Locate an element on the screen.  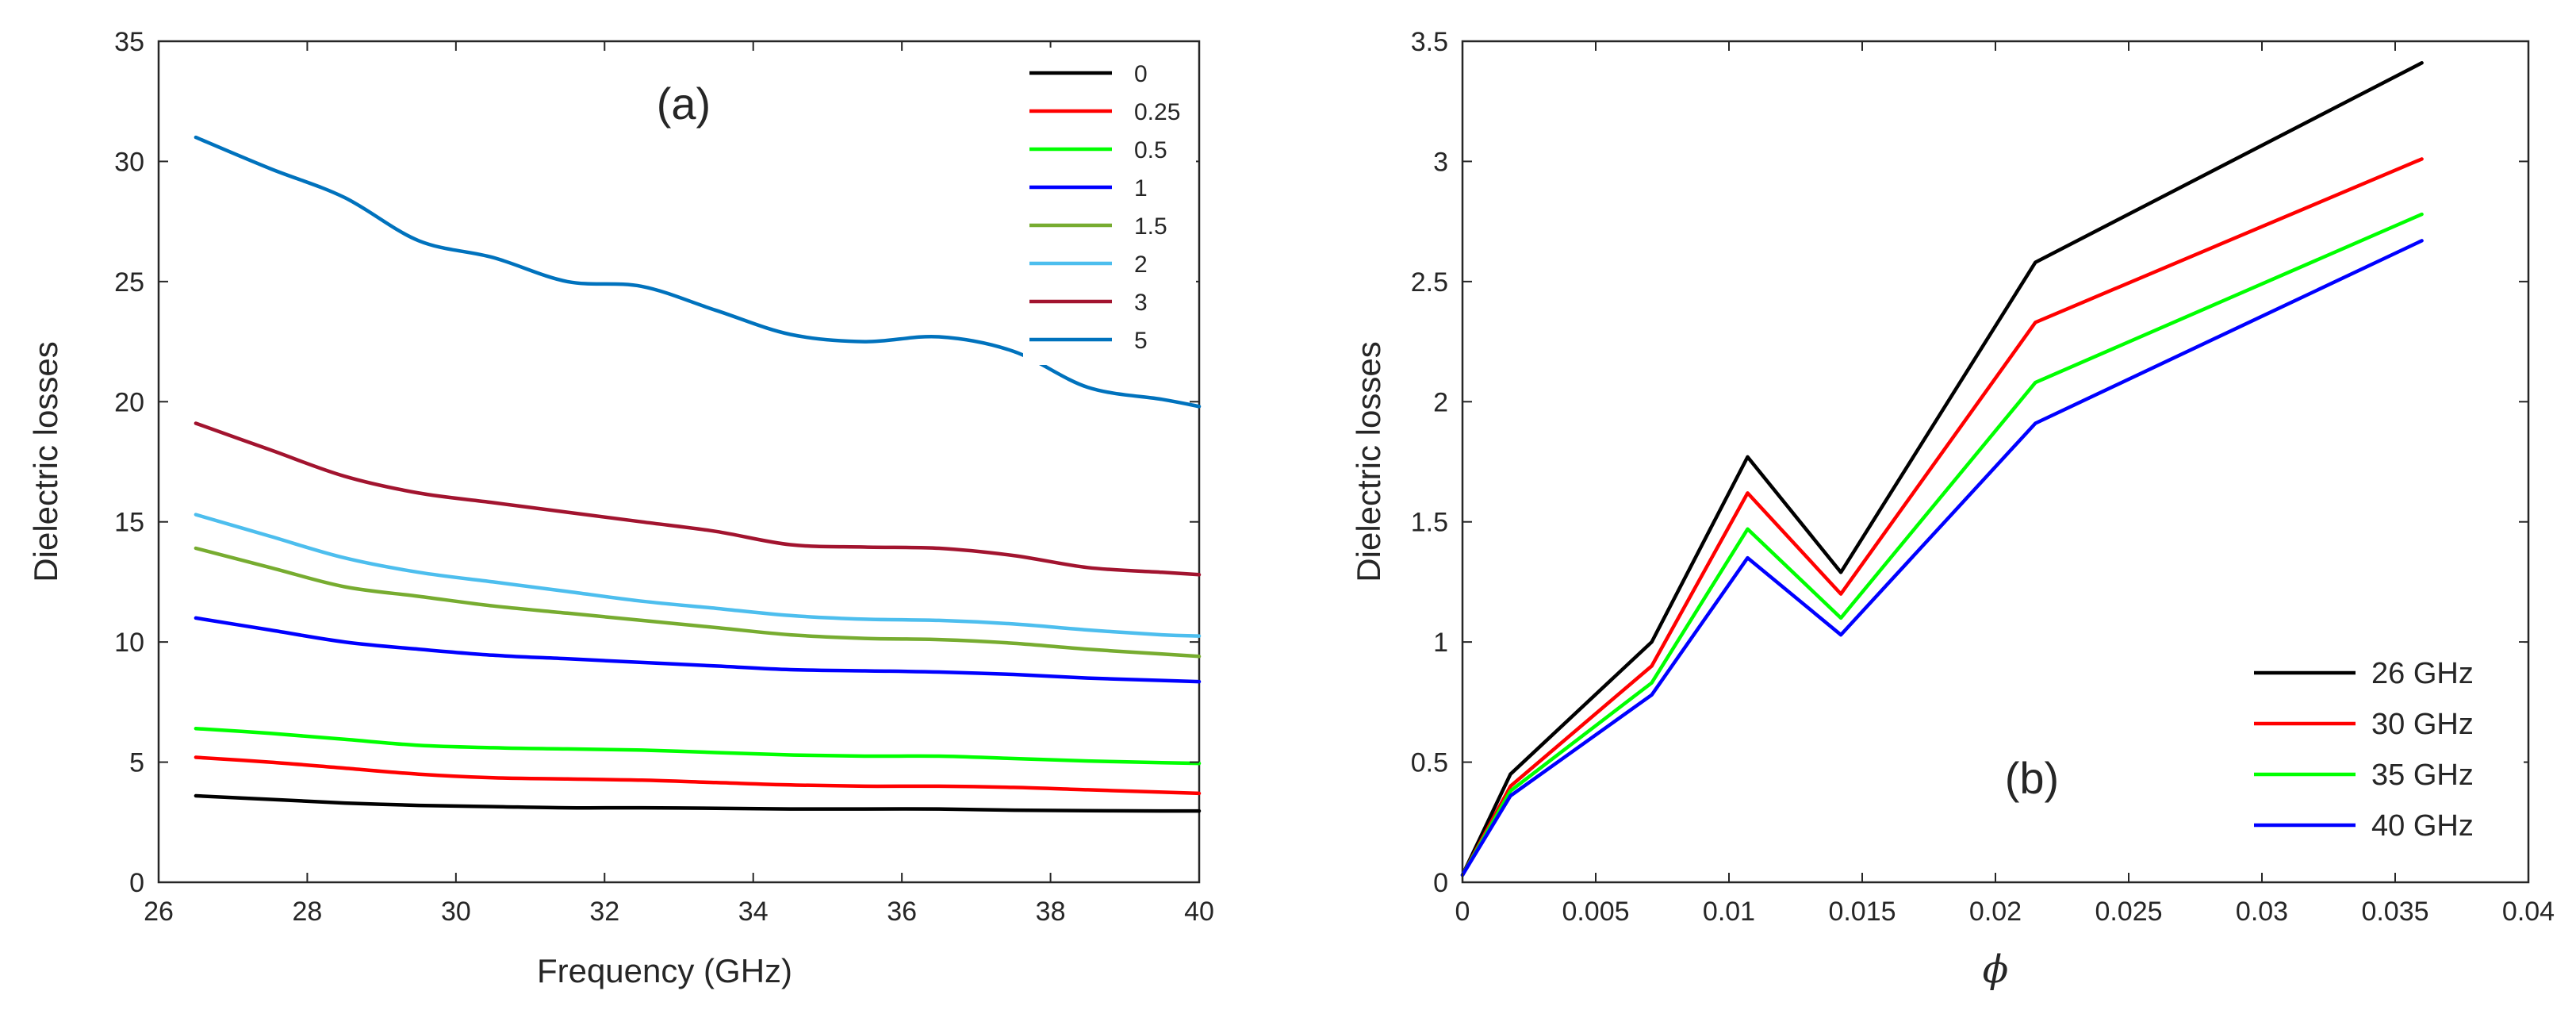
legend-label: 1.5 is located at coordinates (1150, 226).